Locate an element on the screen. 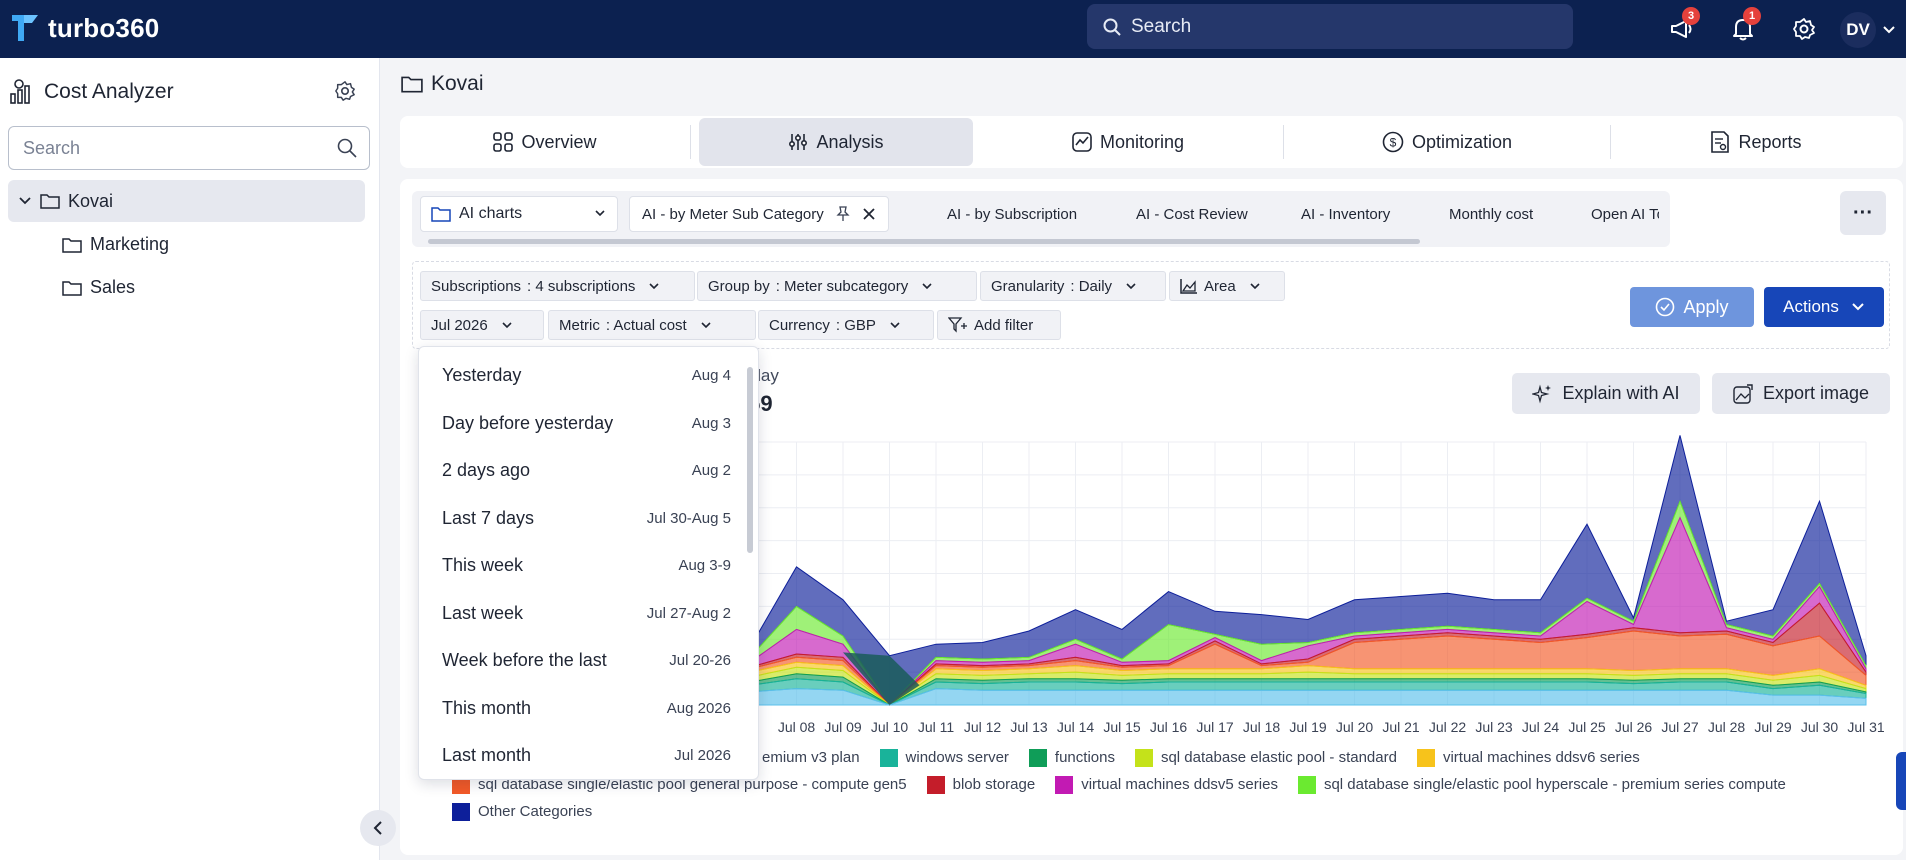  tab-label: Reports is located at coordinates (1770, 141).